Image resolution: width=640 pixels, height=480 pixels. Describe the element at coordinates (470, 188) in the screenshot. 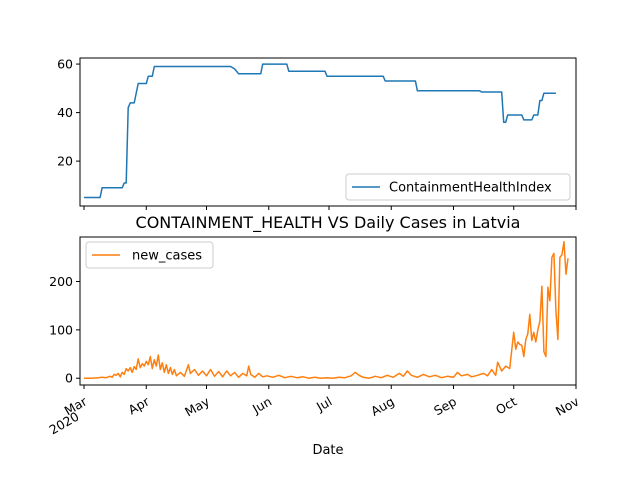

I see `top-legend-label: ContainmentHealthIndex` at that location.